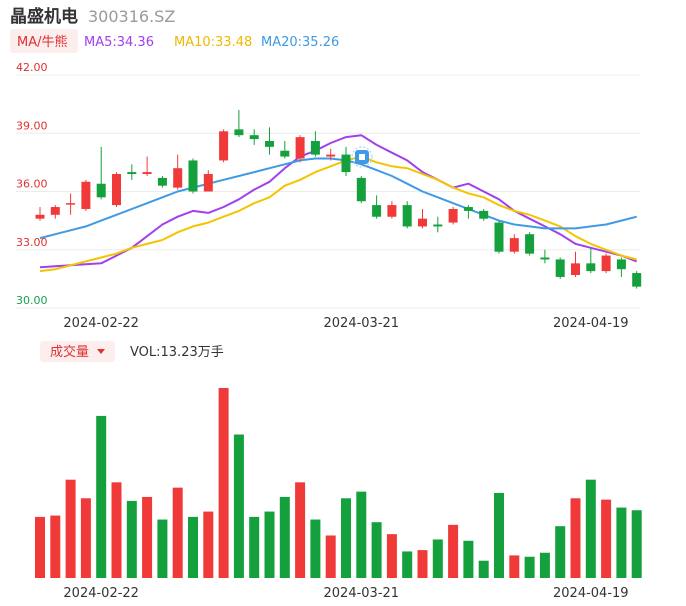  Describe the element at coordinates (213, 42) in the screenshot. I see `ma10-value: MA10:33.48` at that location.